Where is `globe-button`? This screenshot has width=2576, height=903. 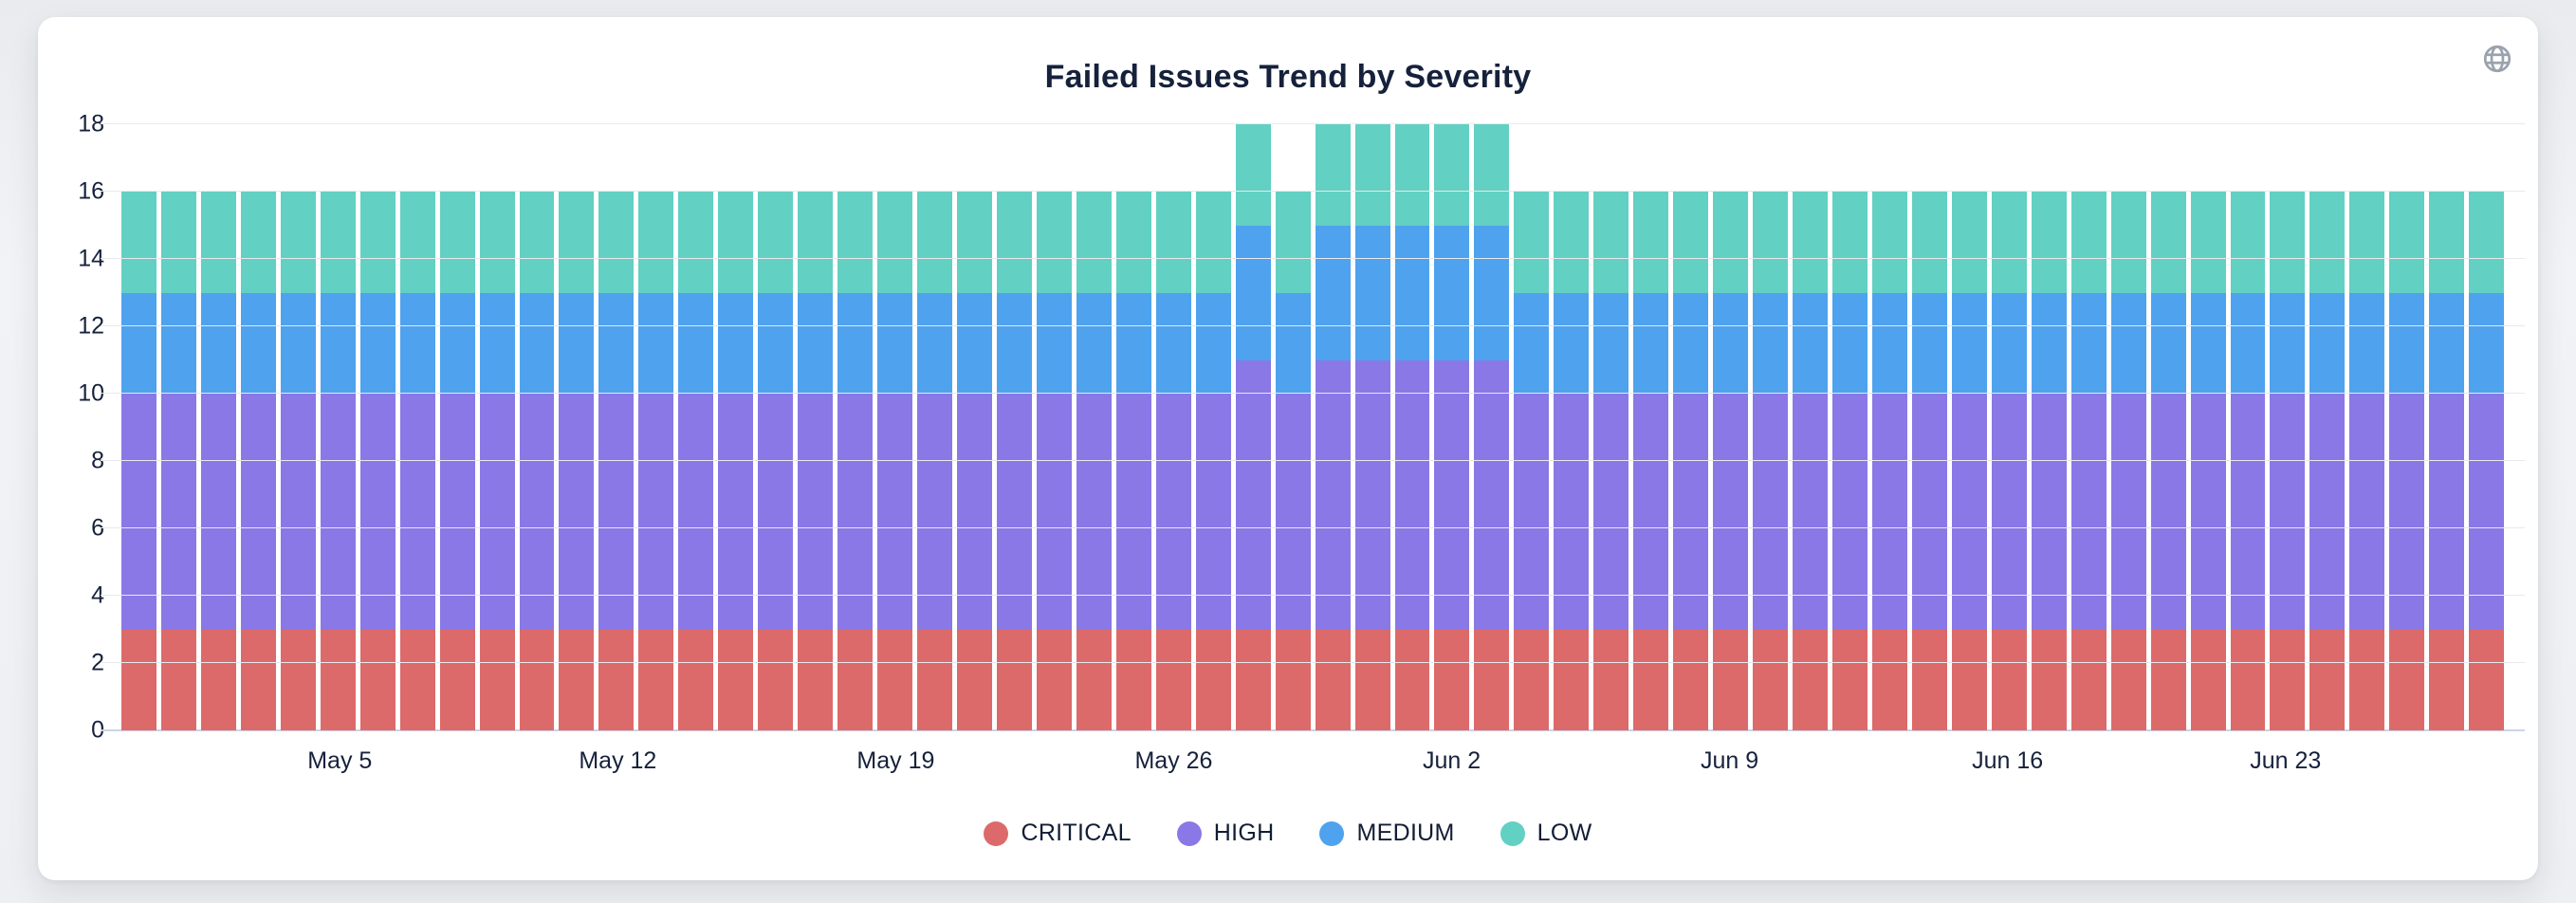 globe-button is located at coordinates (2497, 59).